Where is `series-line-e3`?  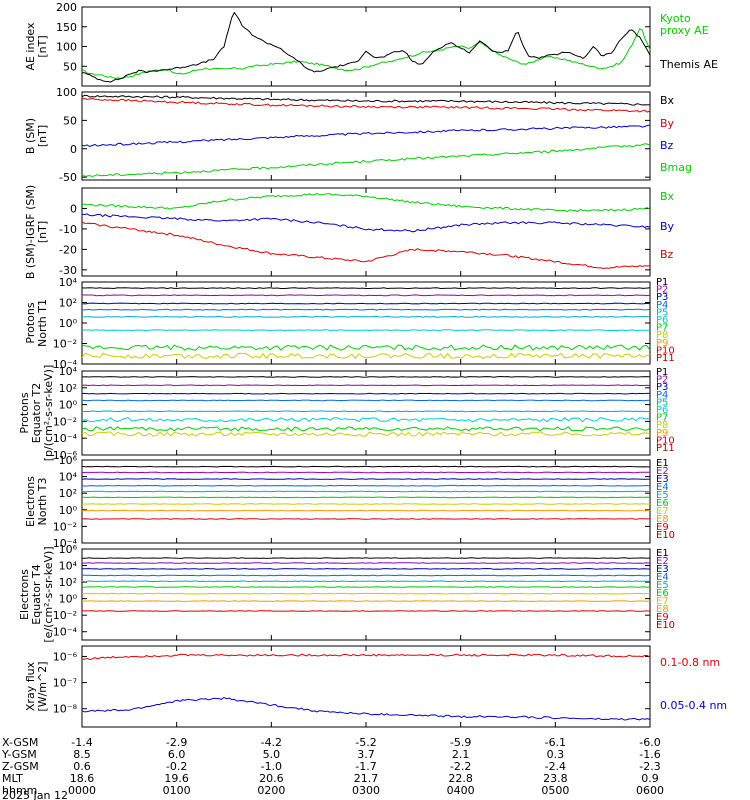 series-line-e3 is located at coordinates (366, 568).